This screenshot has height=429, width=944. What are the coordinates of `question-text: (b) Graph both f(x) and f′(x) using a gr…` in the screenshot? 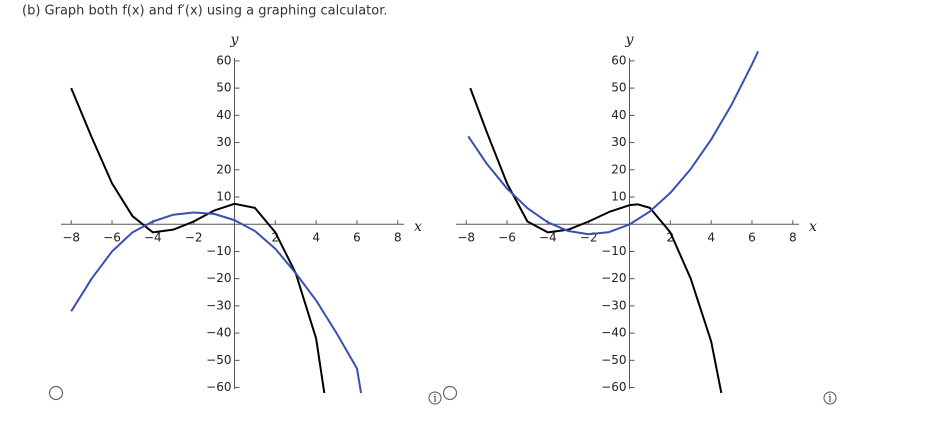 It's located at (205, 11).